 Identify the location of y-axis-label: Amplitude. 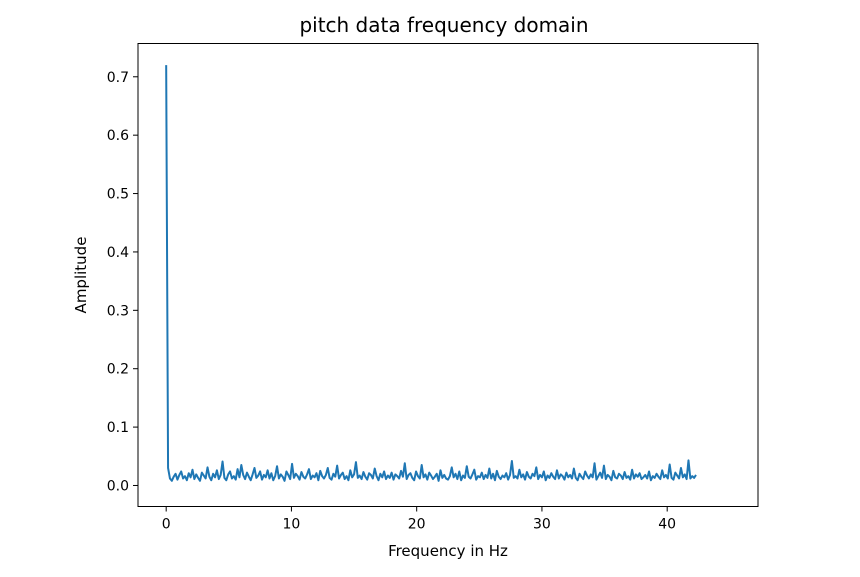
(81, 275).